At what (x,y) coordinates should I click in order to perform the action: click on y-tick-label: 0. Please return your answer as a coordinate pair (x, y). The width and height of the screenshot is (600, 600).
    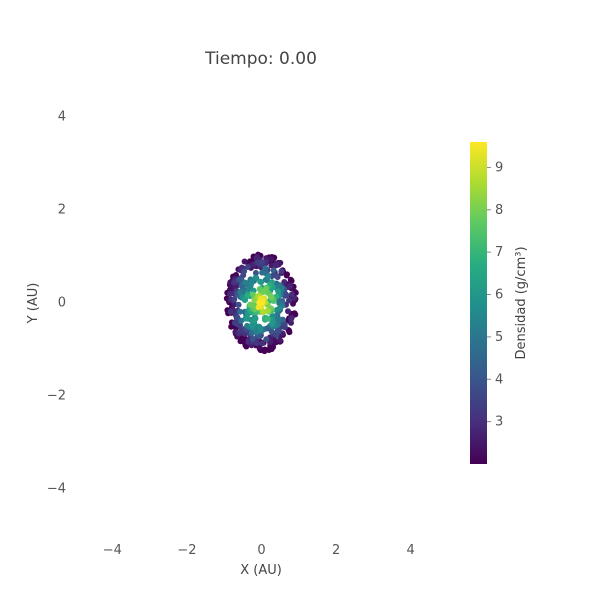
    Looking at the image, I should click on (62, 303).